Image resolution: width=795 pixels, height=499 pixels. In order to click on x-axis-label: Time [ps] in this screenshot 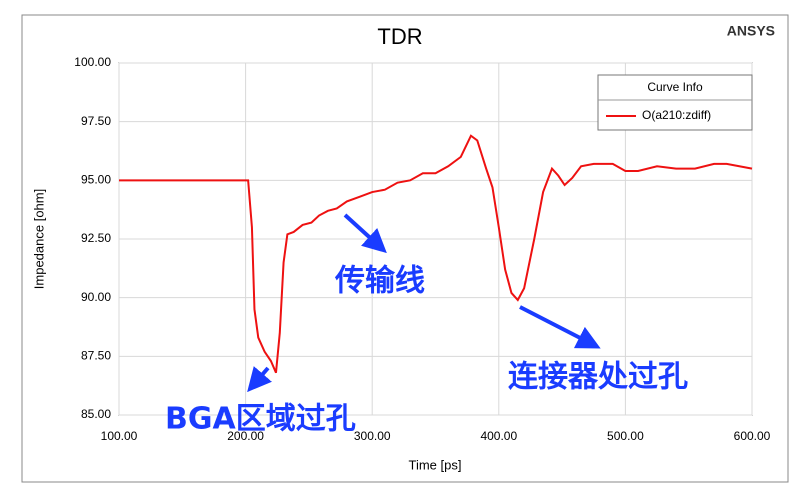, I will do `click(435, 464)`.